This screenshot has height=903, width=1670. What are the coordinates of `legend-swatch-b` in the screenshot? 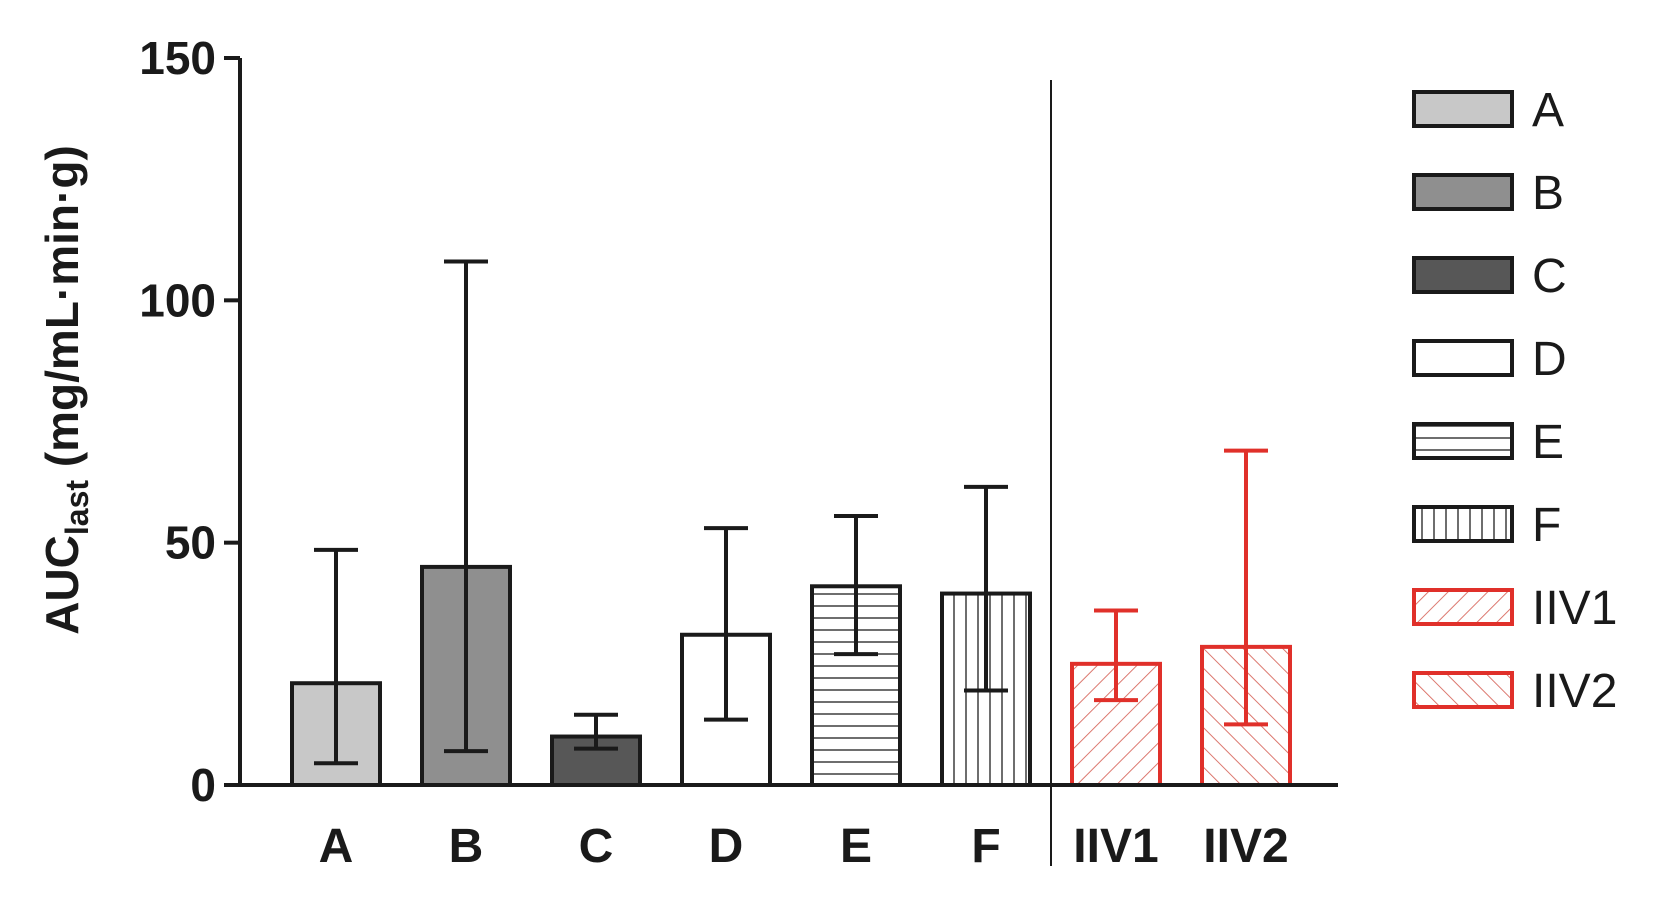 It's located at (1463, 192).